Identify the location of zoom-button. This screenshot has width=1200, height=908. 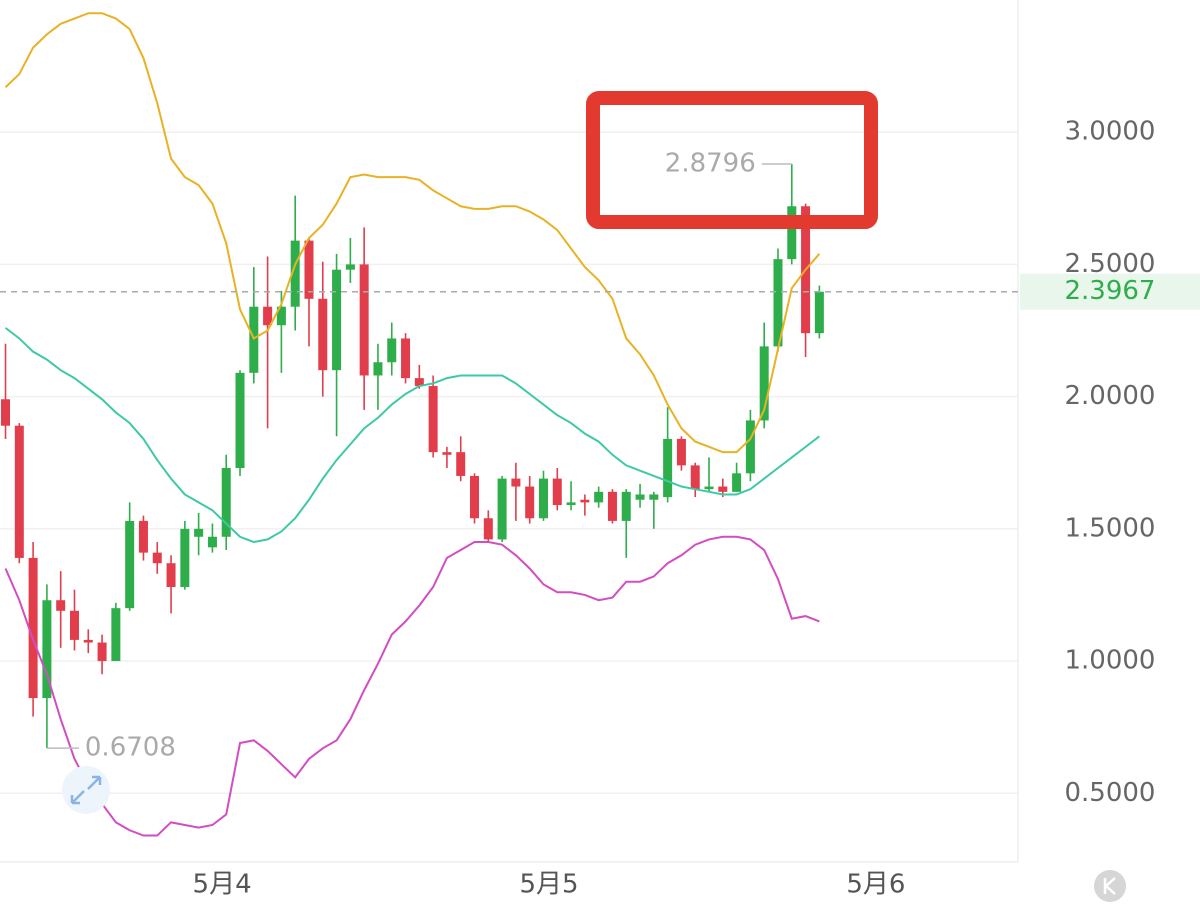
(86, 790).